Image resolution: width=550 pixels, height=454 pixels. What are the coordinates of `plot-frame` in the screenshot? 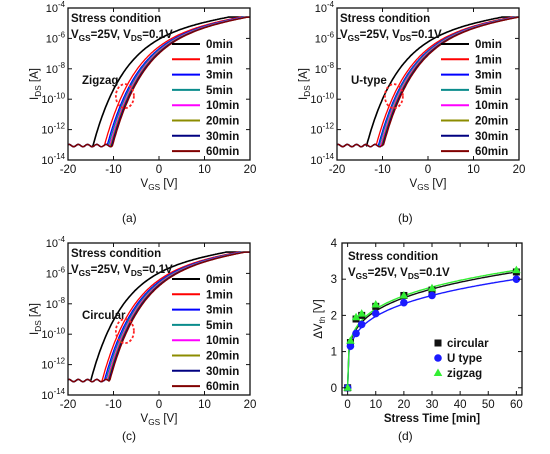 It's located at (432, 319).